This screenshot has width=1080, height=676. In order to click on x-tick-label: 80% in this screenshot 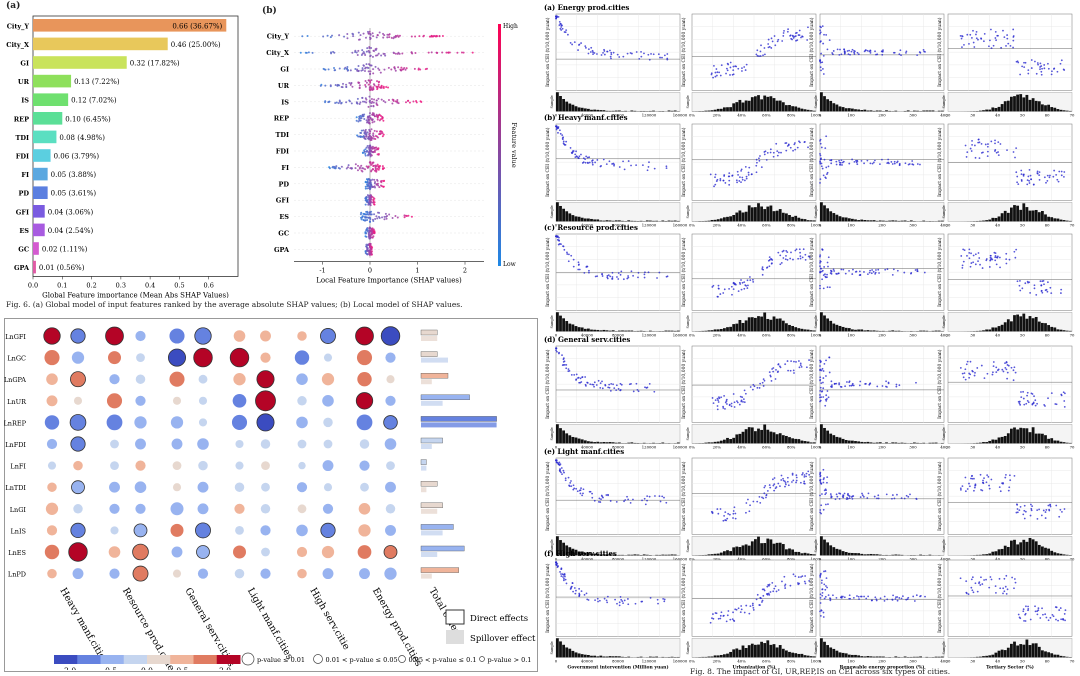, I will do `click(791, 114)`.